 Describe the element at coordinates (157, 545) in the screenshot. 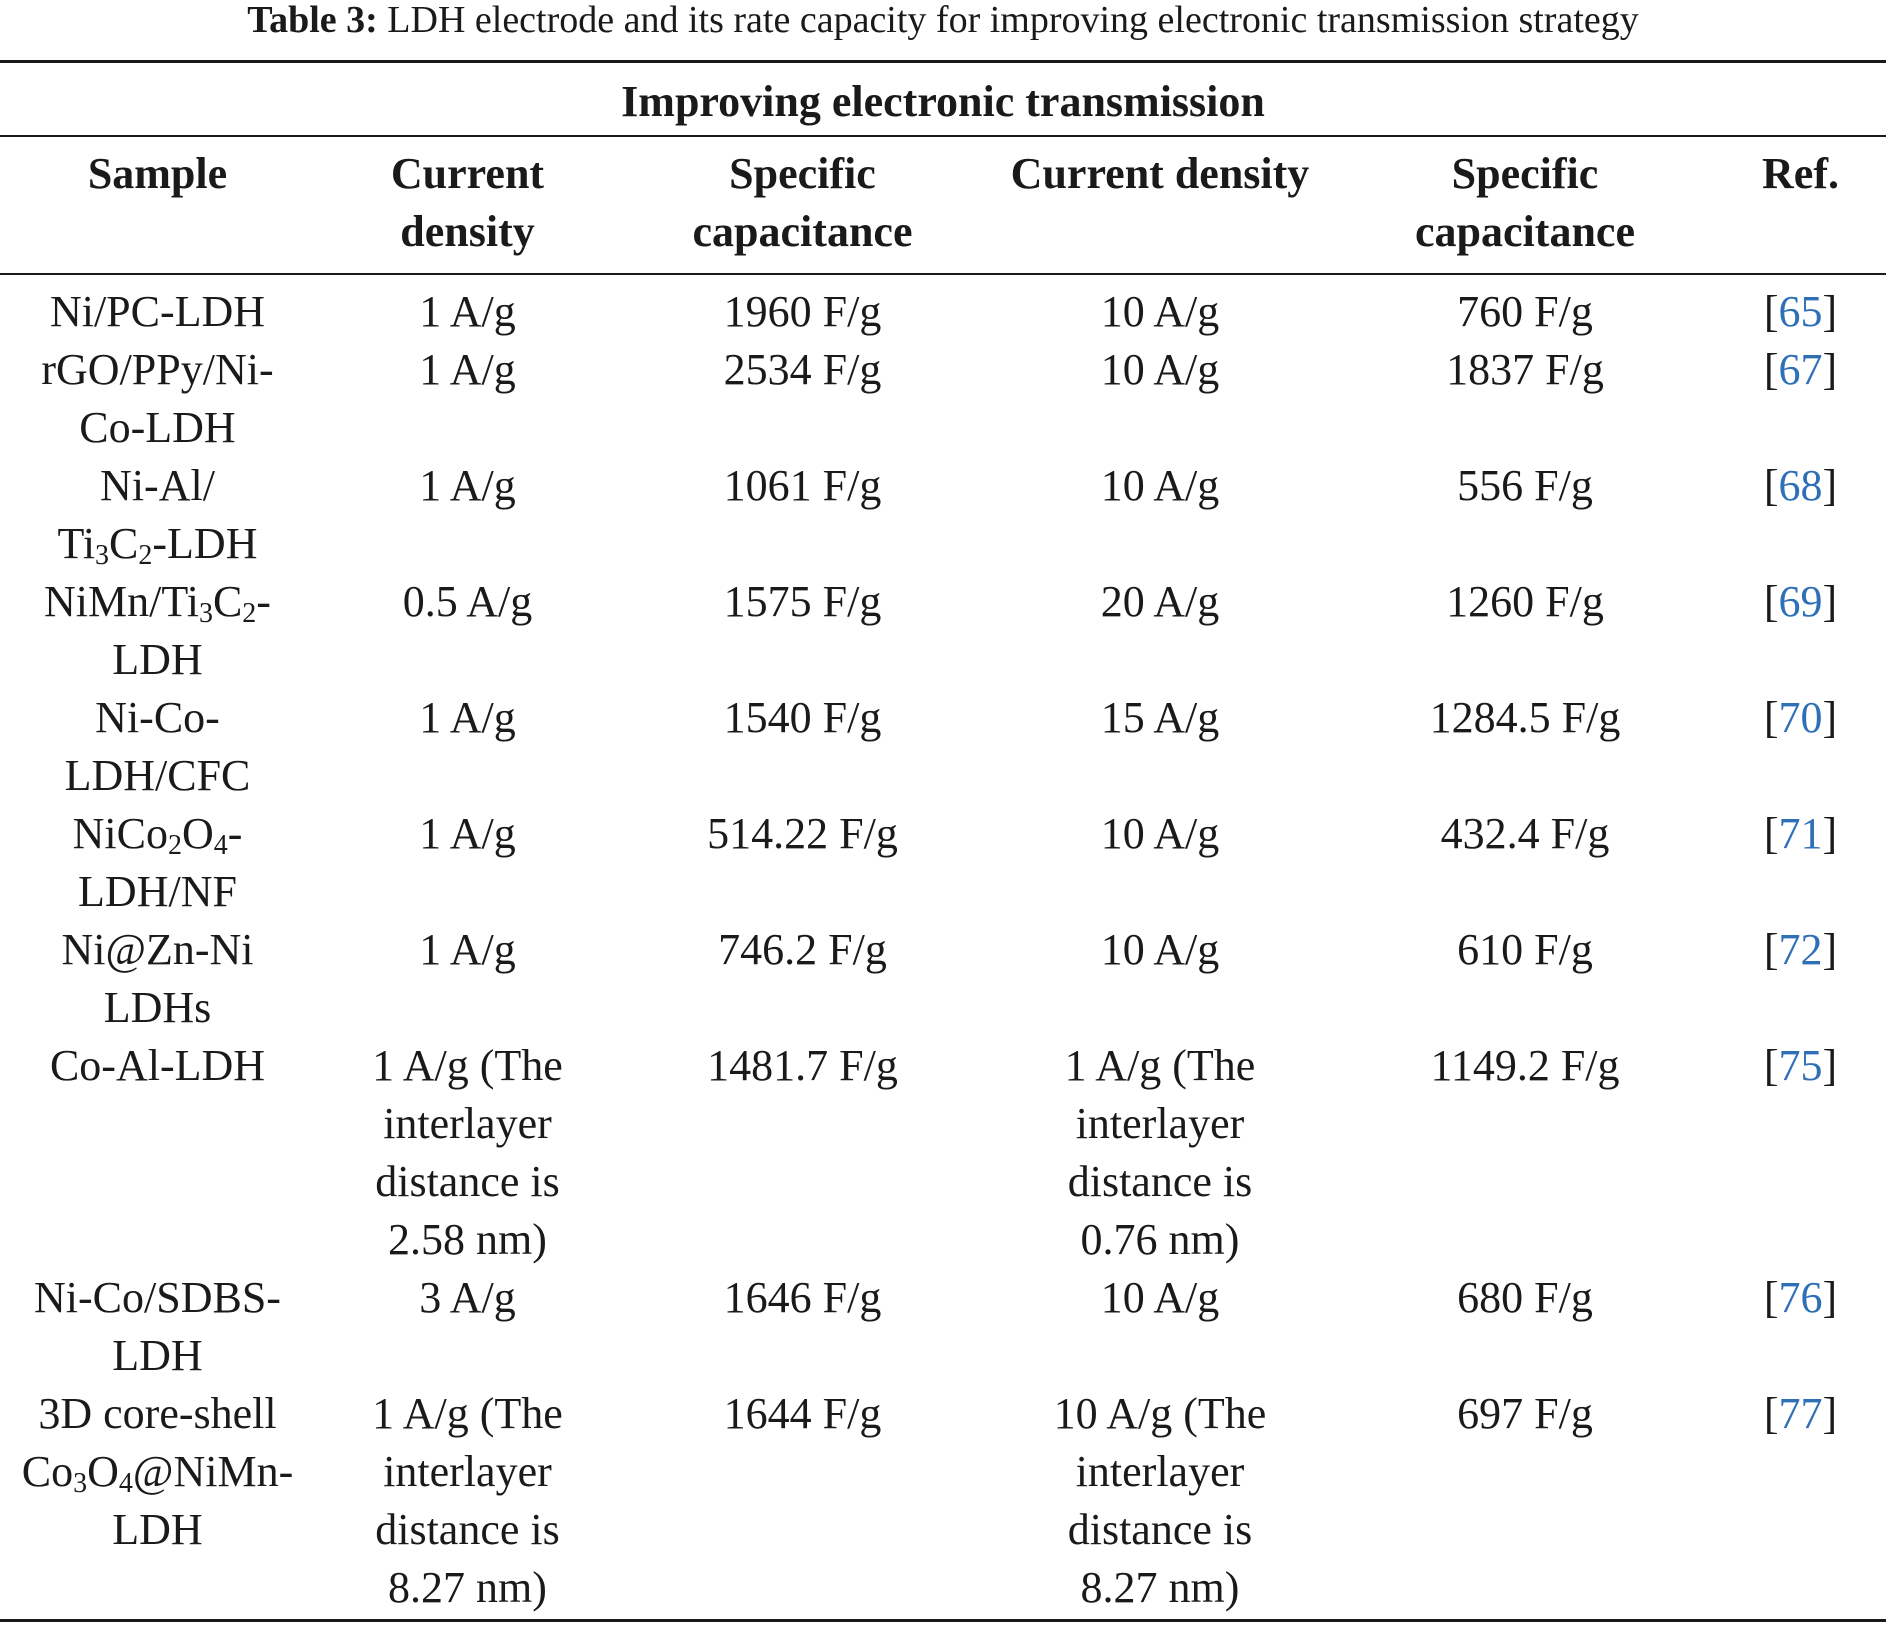

I see `cell-line: Ti3C2-LDH` at that location.